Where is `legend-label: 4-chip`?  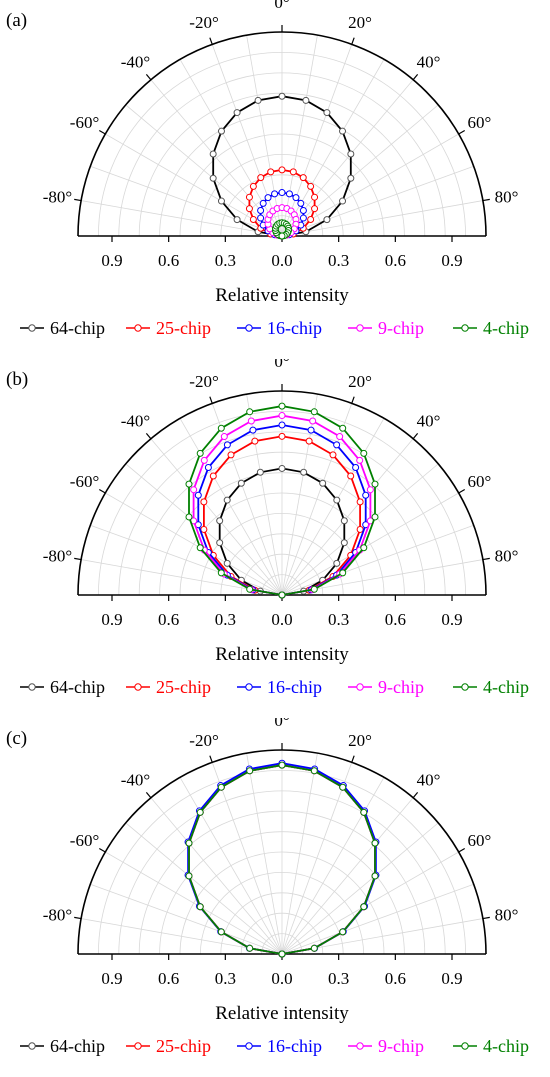 legend-label: 4-chip is located at coordinates (506, 687).